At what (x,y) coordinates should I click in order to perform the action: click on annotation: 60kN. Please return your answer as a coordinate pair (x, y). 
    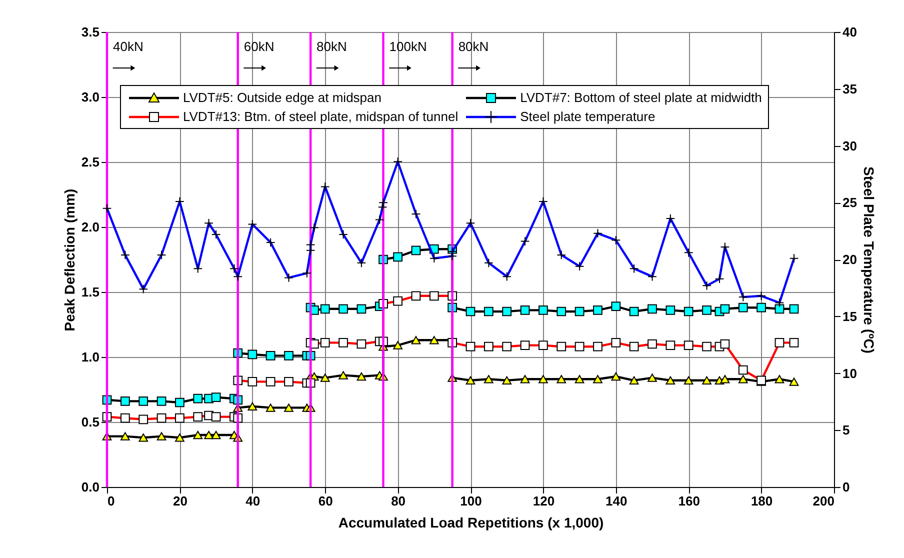
    Looking at the image, I should click on (259, 46).